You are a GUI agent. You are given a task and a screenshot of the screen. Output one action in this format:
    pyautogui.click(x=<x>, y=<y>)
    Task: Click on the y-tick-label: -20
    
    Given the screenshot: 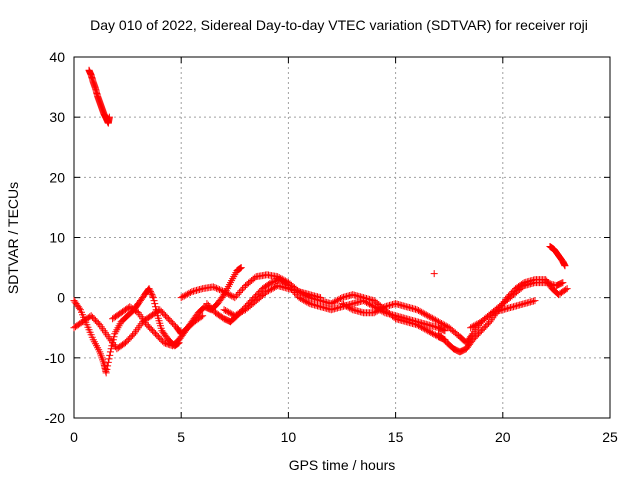 What is the action you would take?
    pyautogui.click(x=55, y=418)
    